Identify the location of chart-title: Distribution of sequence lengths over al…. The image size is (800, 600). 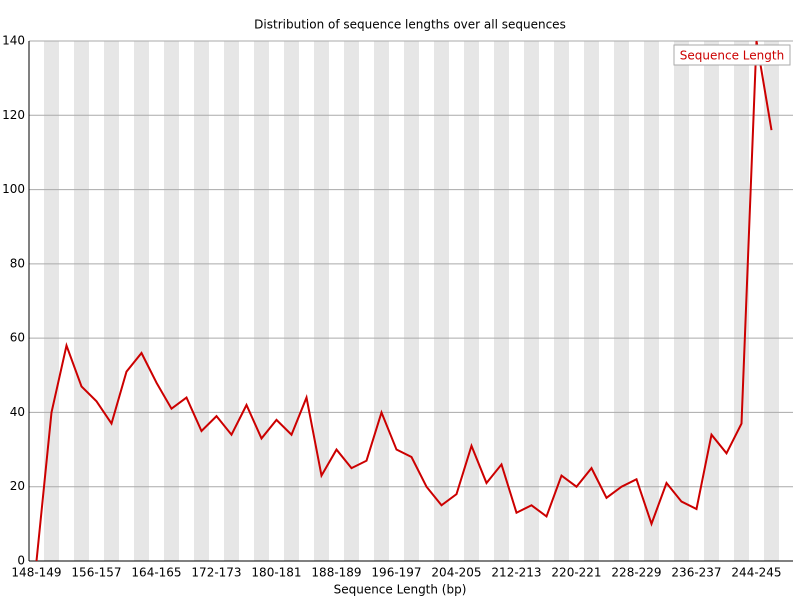
(410, 25).